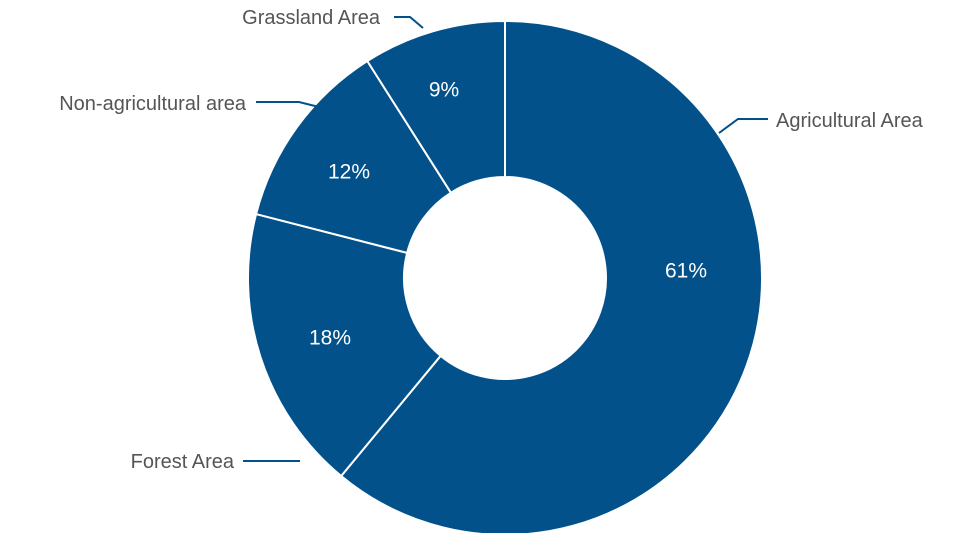 The image size is (968, 533). Describe the element at coordinates (409, 22) in the screenshot. I see `leader-line-grassland-area` at that location.